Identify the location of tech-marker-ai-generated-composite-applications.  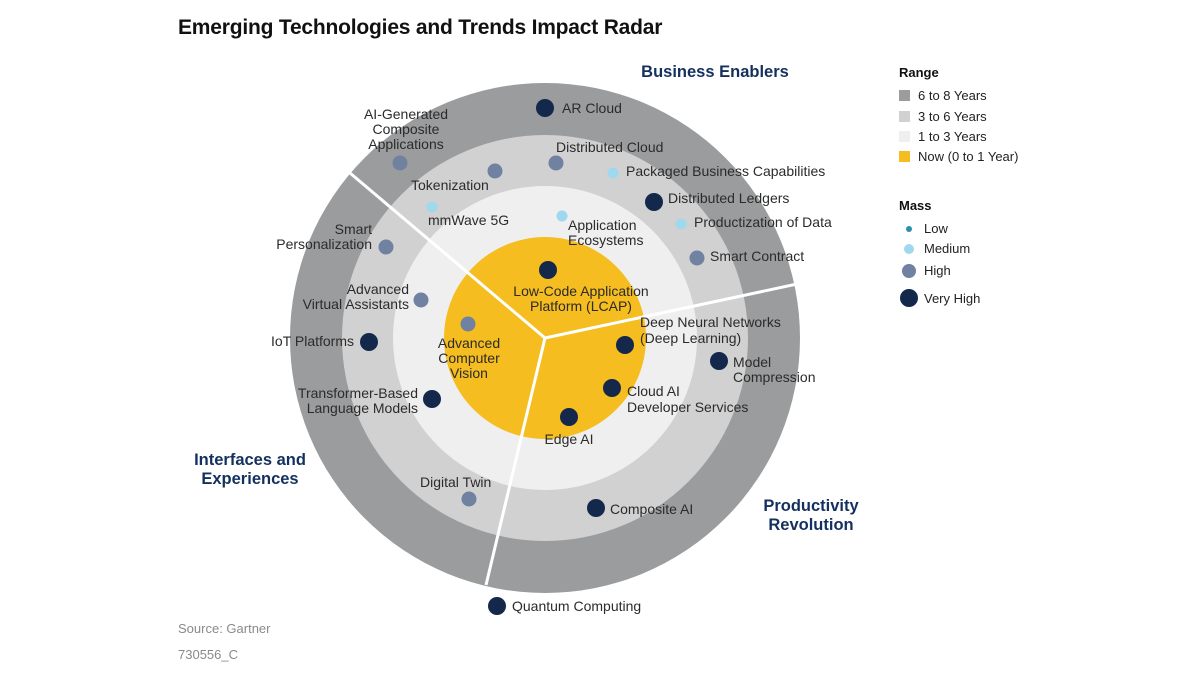
(400, 163).